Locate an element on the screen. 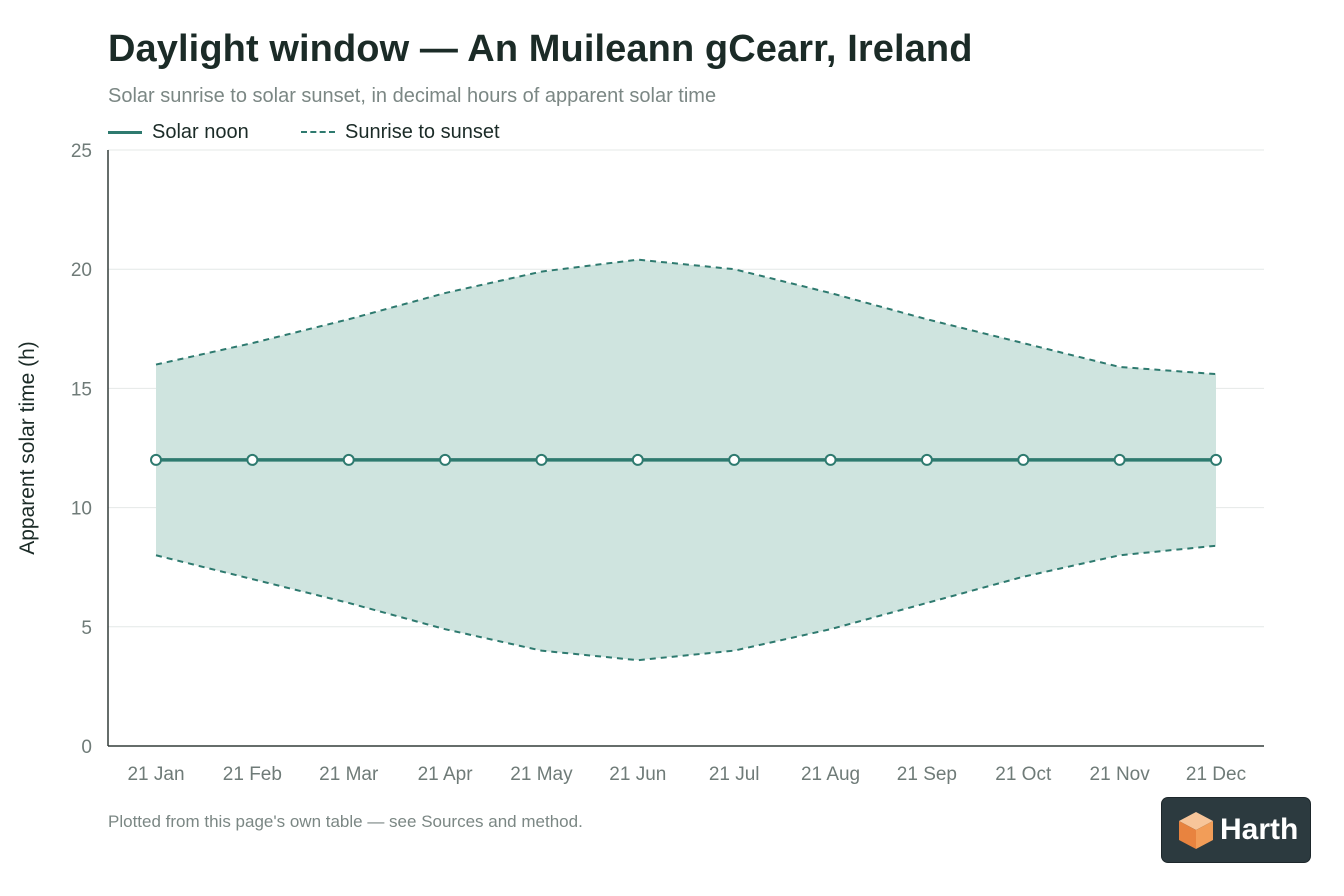 This screenshot has height=896, width=1344. y-axis-label: Apparent solar time (h) is located at coordinates (27, 448).